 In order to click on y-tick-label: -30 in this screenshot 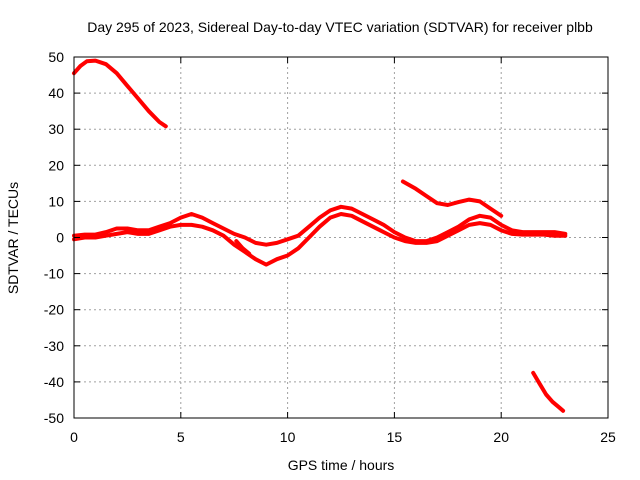, I will do `click(54, 346)`.